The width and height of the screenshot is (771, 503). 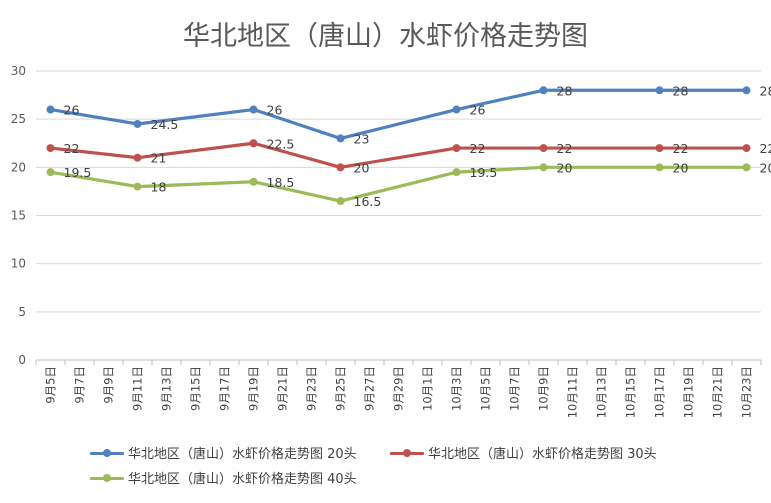 What do you see at coordinates (18, 216) in the screenshot?
I see `y-tick-label: 15` at bounding box center [18, 216].